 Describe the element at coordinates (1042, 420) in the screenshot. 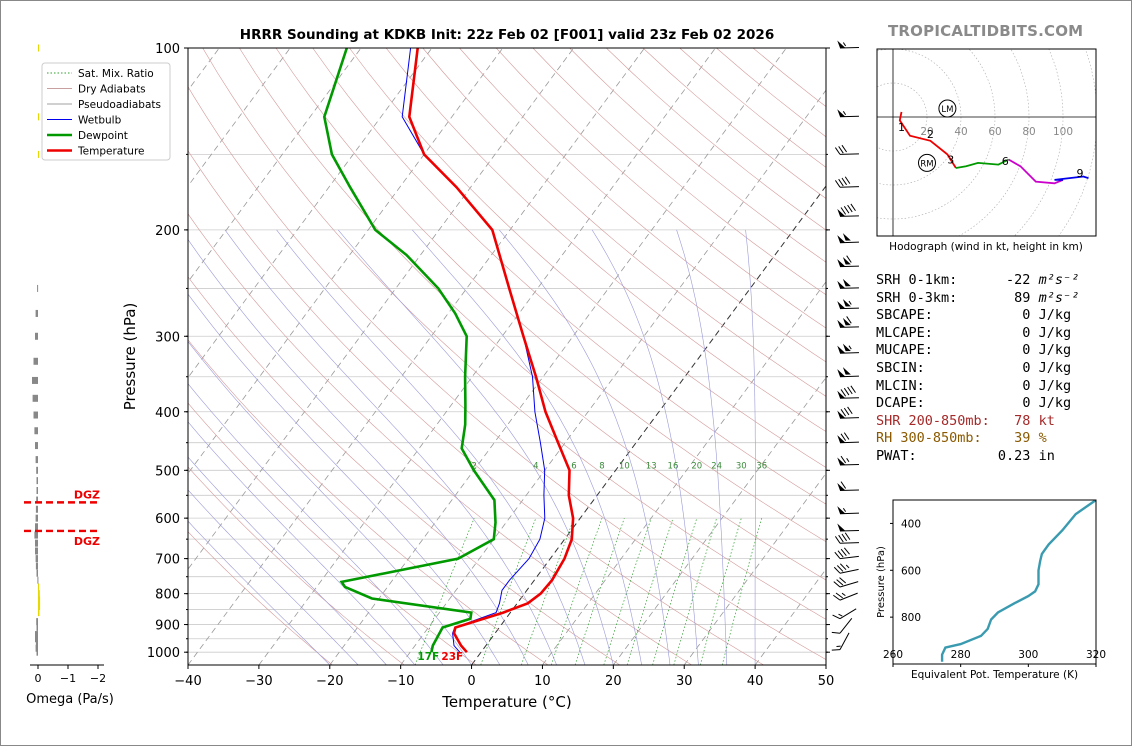

I see `param-unit: kt` at that location.